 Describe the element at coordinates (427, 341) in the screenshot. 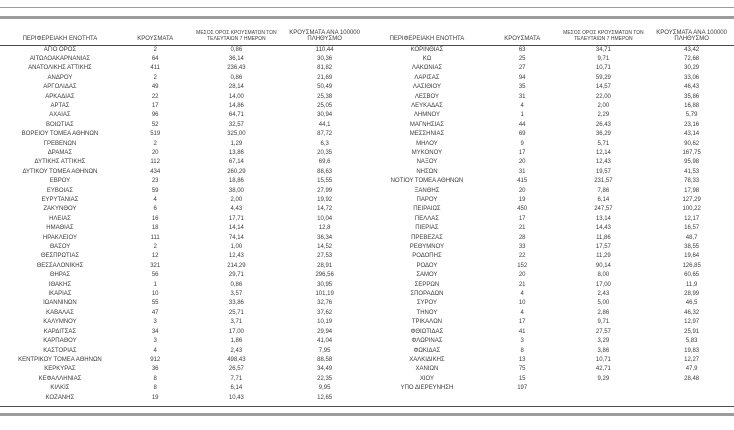

I see `region-cell: ΦΛΩΡΙΝΑΣ` at that location.